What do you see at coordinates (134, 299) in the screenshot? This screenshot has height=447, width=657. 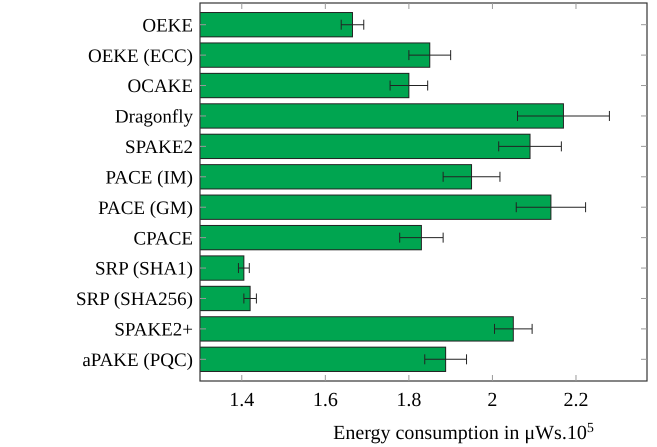 I see `y-tick-label: SRP (SHA256)` at bounding box center [134, 299].